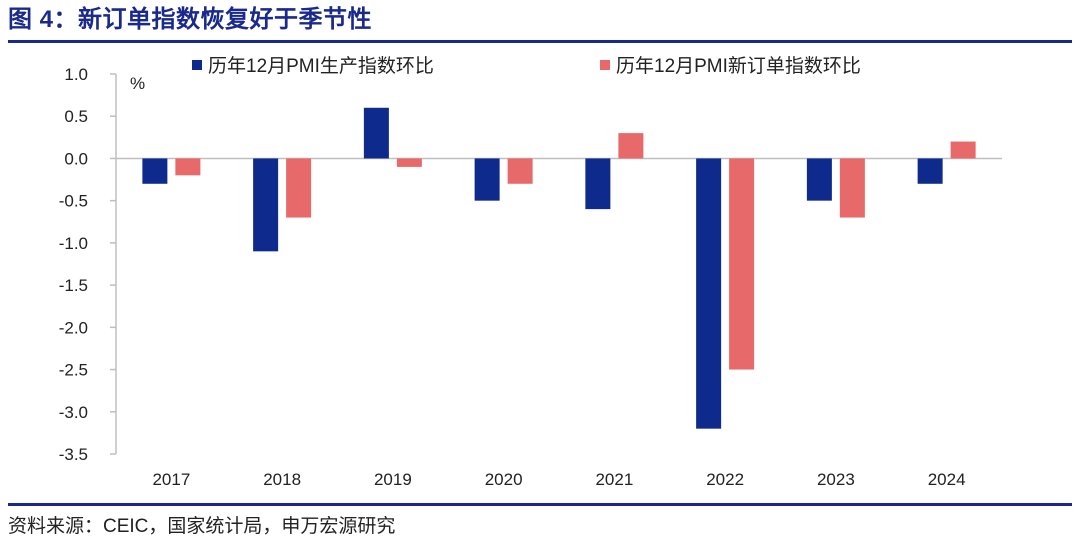  Describe the element at coordinates (540, 41) in the screenshot. I see `title-underline` at that location.